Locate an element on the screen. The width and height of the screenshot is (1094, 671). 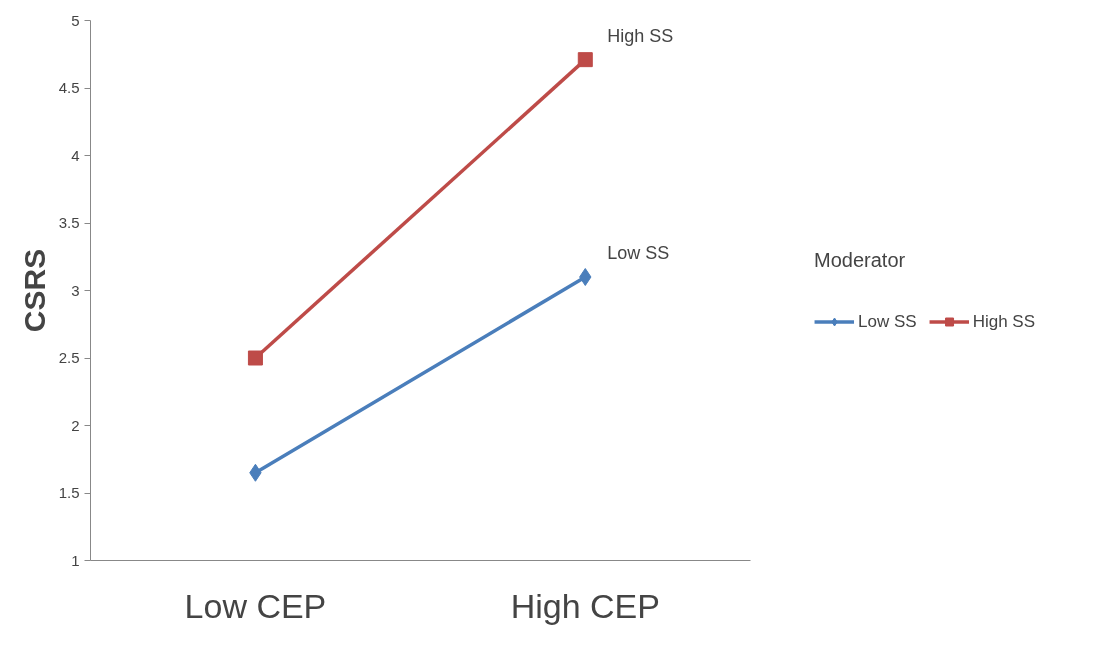
y-axis-title: CSRS is located at coordinates (34, 290).